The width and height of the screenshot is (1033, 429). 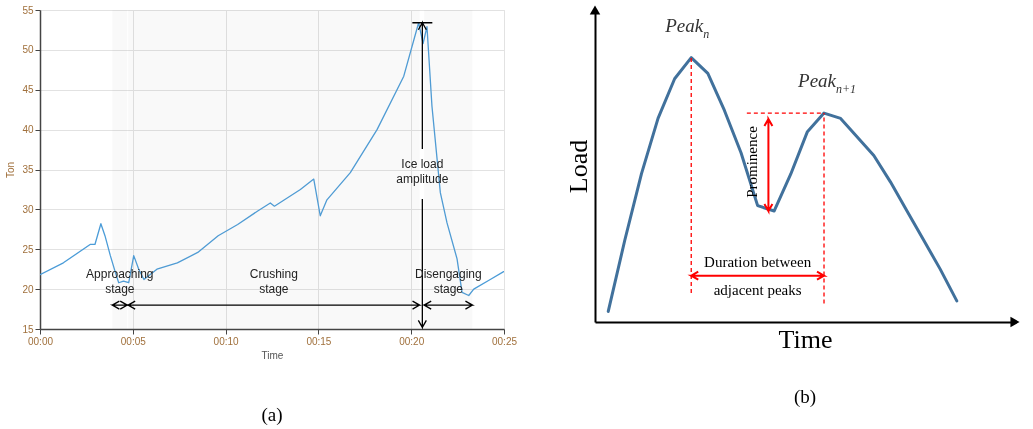 I want to click on x-tick-label: 00:25, so click(x=504, y=341).